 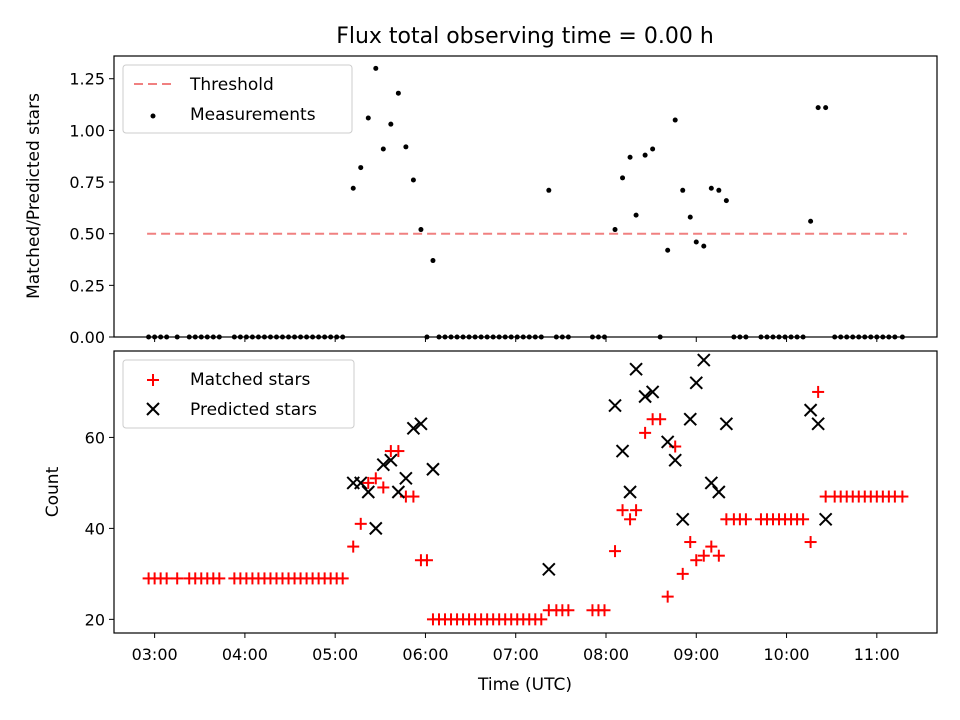 I want to click on bottom-y-tick-label: 60, so click(x=95, y=437).